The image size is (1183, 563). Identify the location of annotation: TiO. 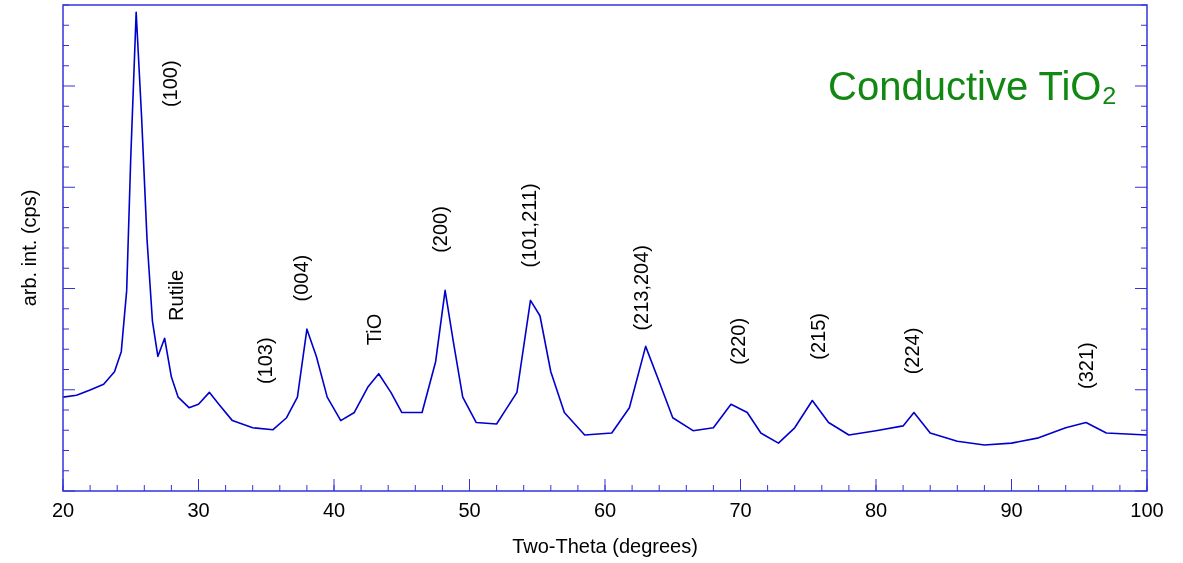
(373, 329).